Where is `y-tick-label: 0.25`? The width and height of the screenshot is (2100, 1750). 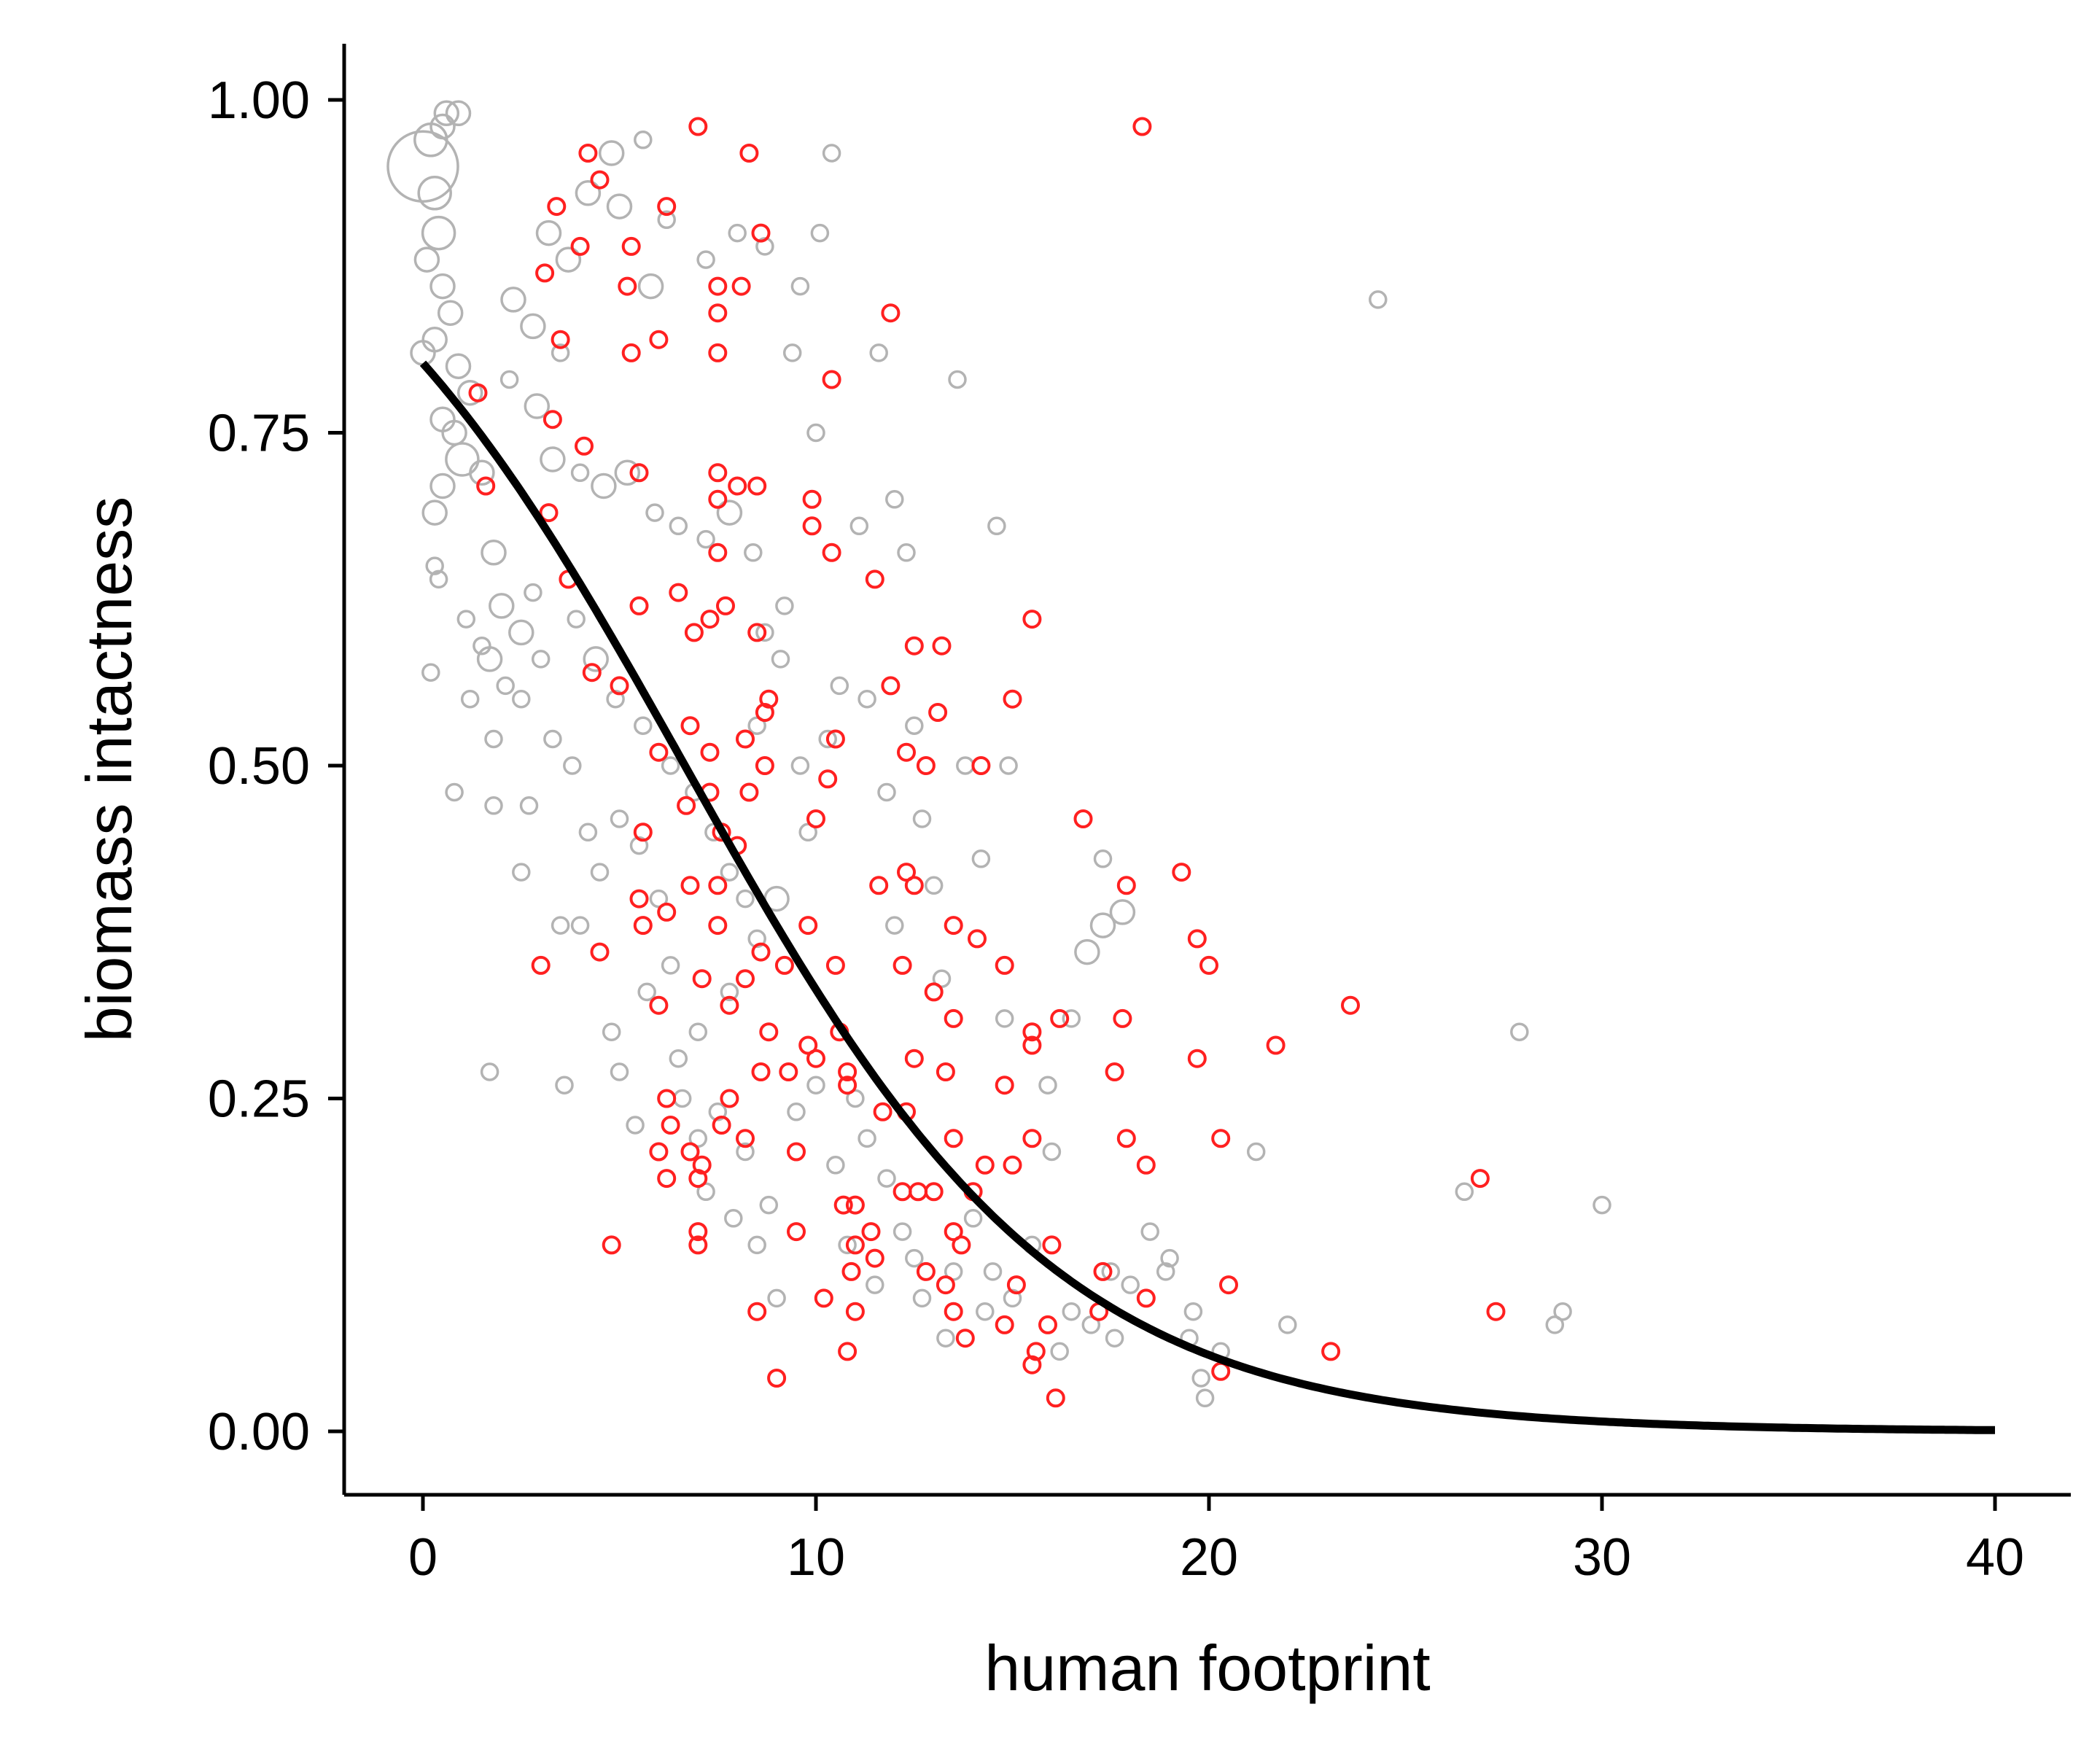
y-tick-label: 0.25 is located at coordinates (259, 1099).